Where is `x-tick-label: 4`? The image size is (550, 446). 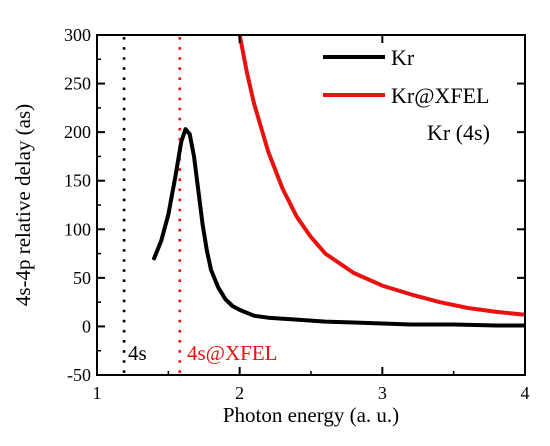 x-tick-label: 4 is located at coordinates (525, 393).